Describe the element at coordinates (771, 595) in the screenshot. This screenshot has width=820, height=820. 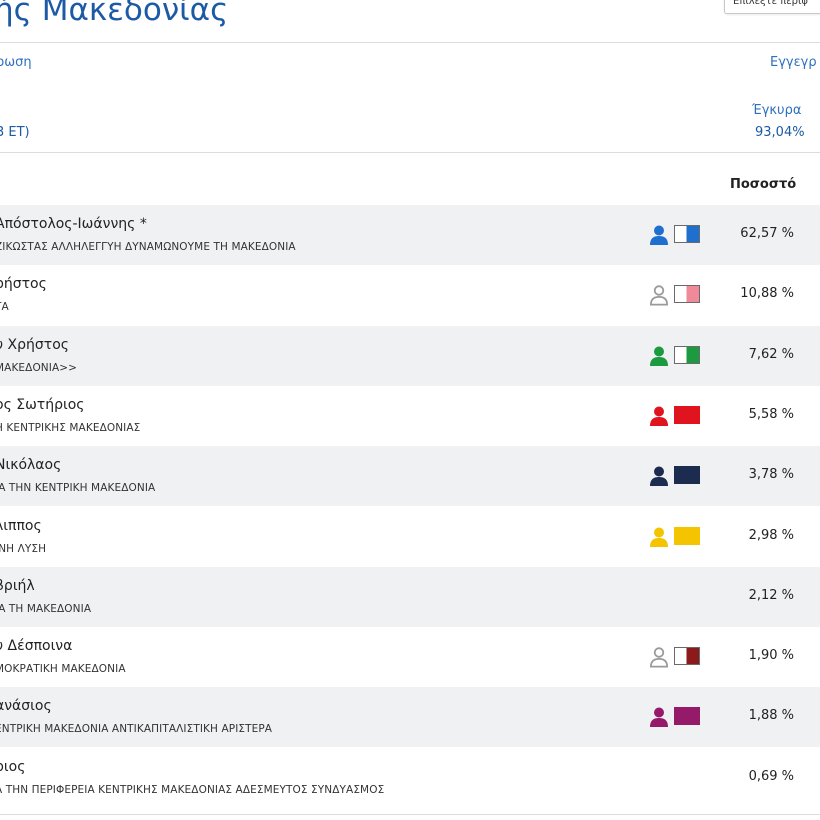
I see `vote-percentage: 2,12 %` at that location.